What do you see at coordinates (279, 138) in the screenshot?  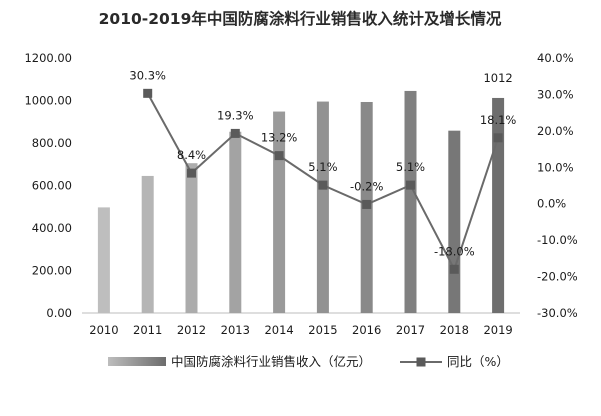 I see `line-data-label: 13.2%` at bounding box center [279, 138].